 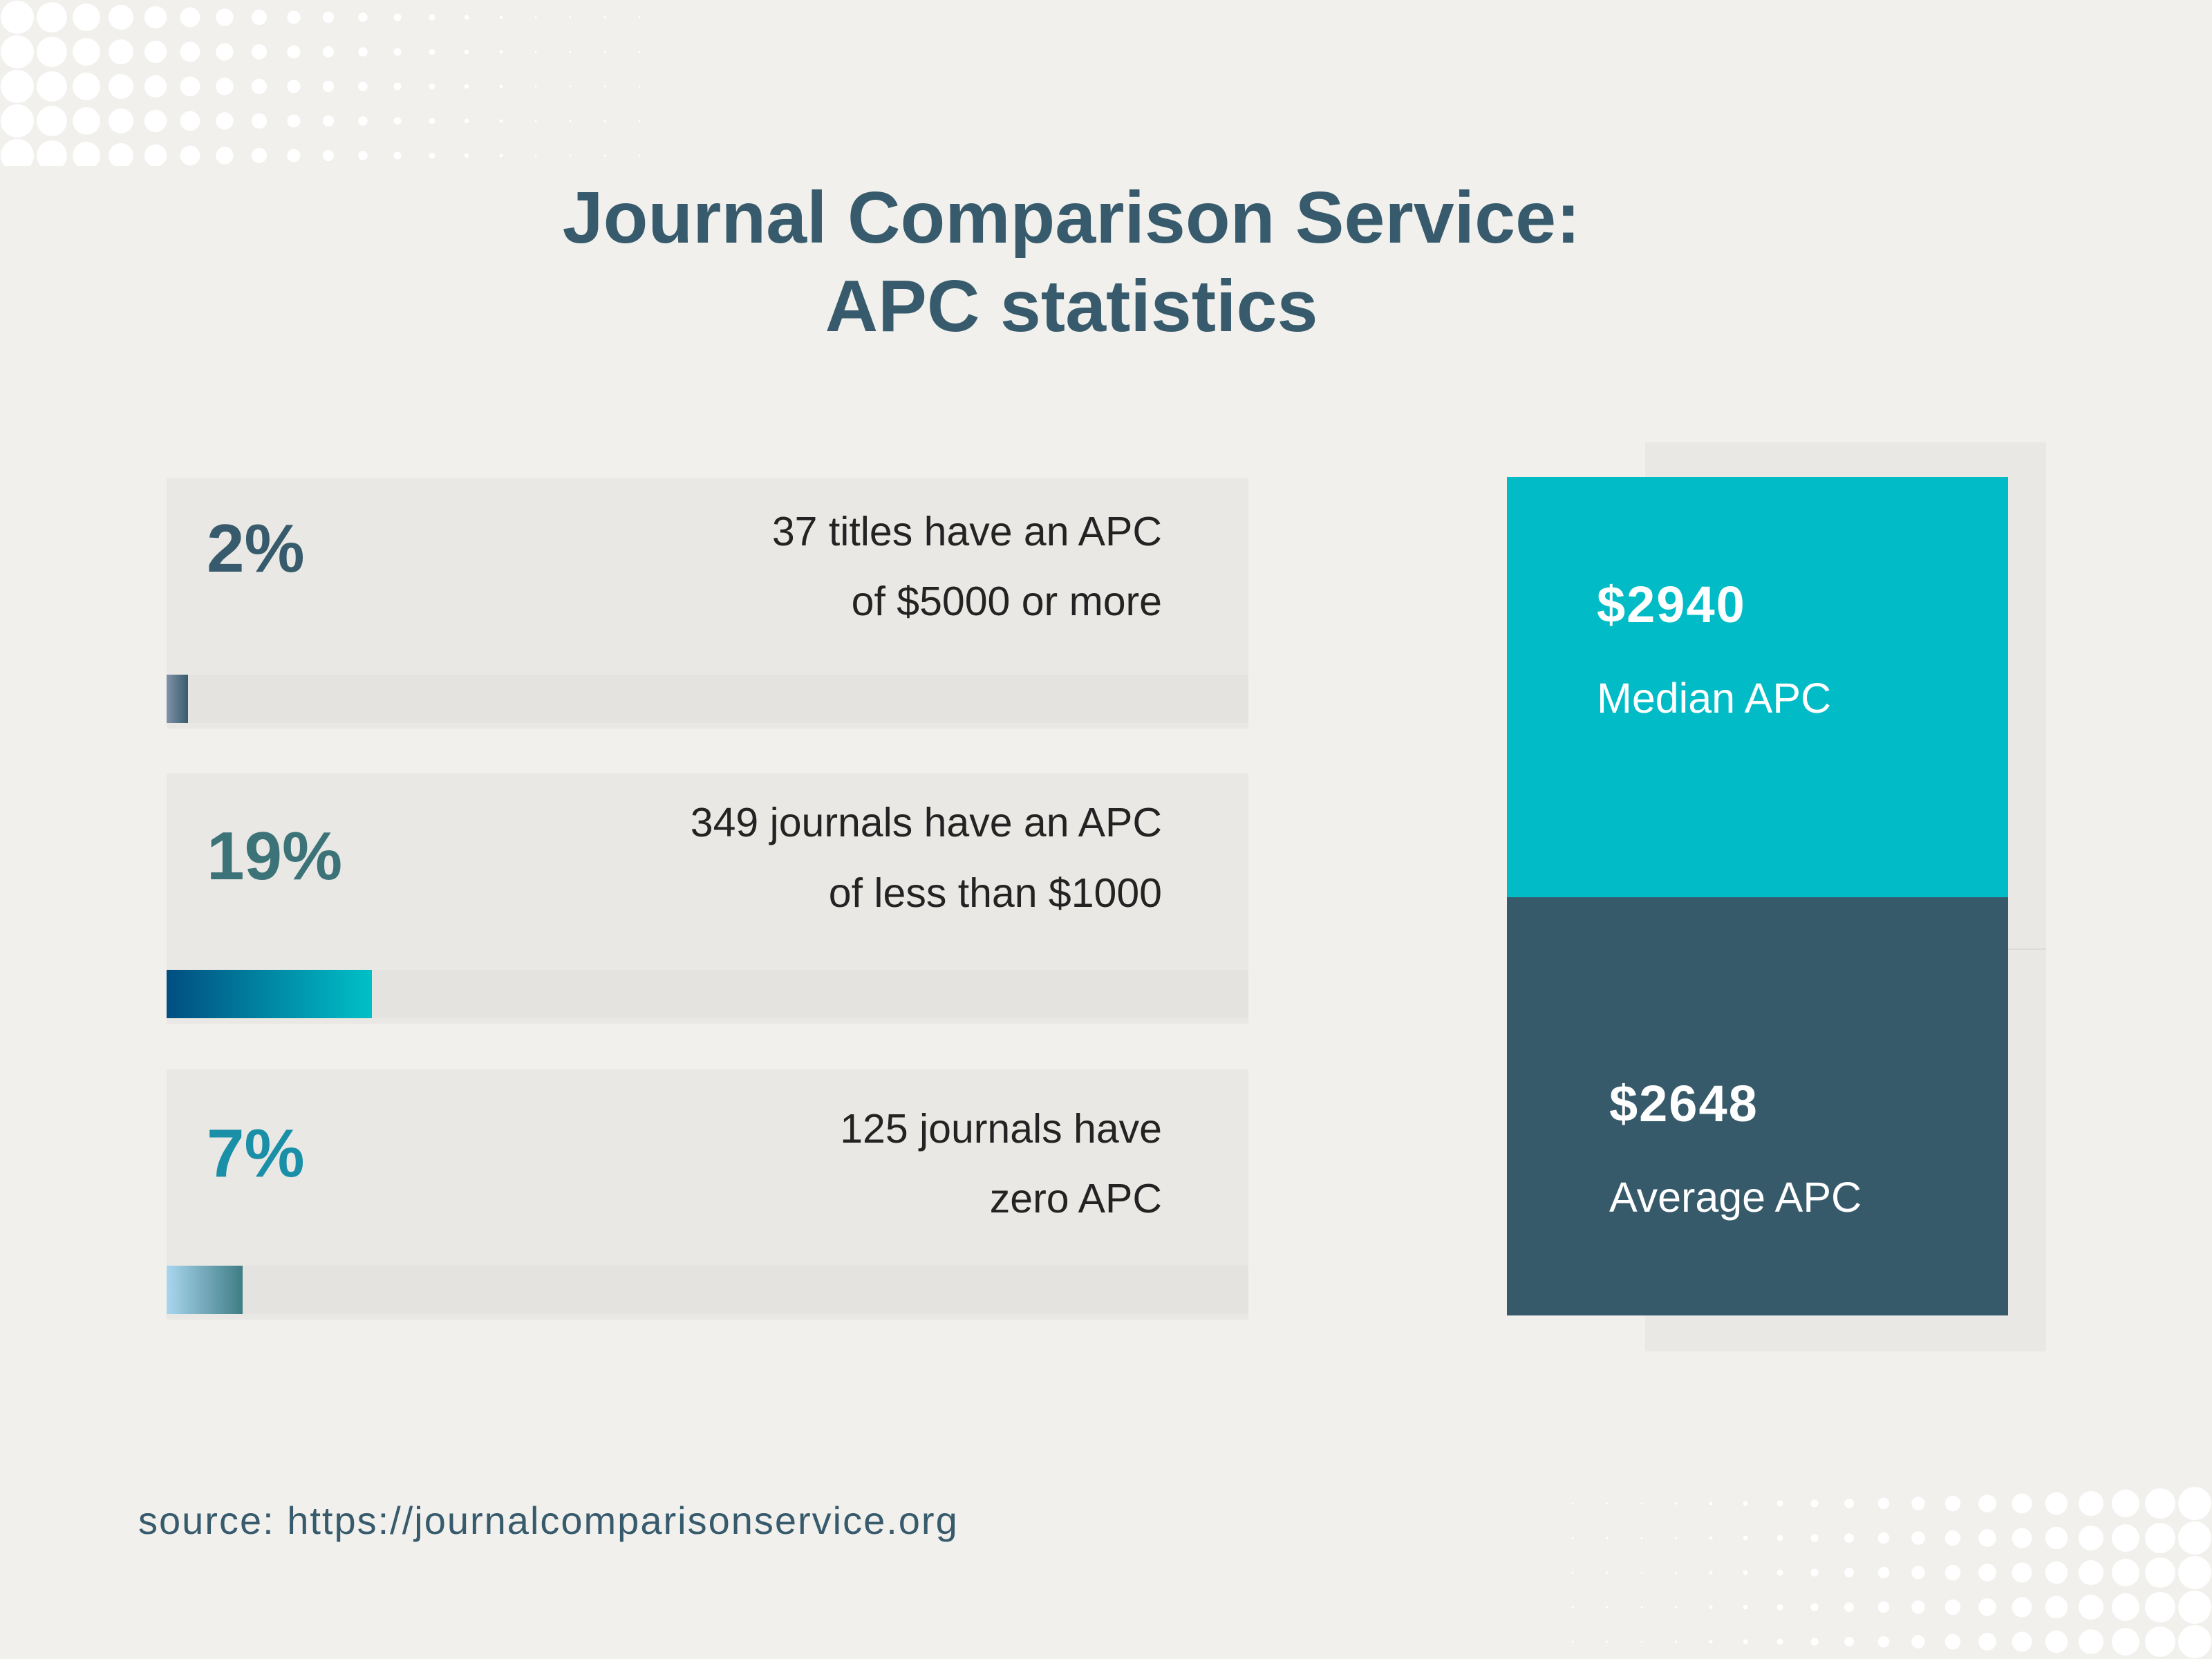 What do you see at coordinates (707, 1194) in the screenshot?
I see `stat-card-zero-apc: 7% 125 journals have zero APC` at bounding box center [707, 1194].